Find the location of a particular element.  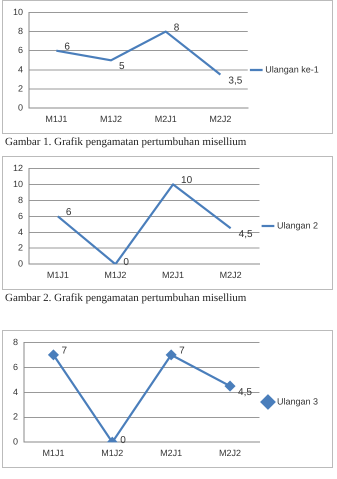

text: Gambar 2. Grafik pengamatan pertumbuhan misellium is located at coordinates (126, 298).